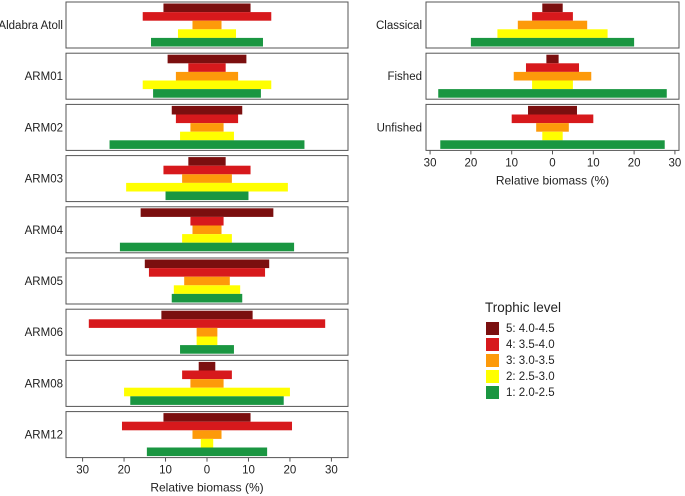  I want to click on panel-classical: Classical, so click(528, 25).